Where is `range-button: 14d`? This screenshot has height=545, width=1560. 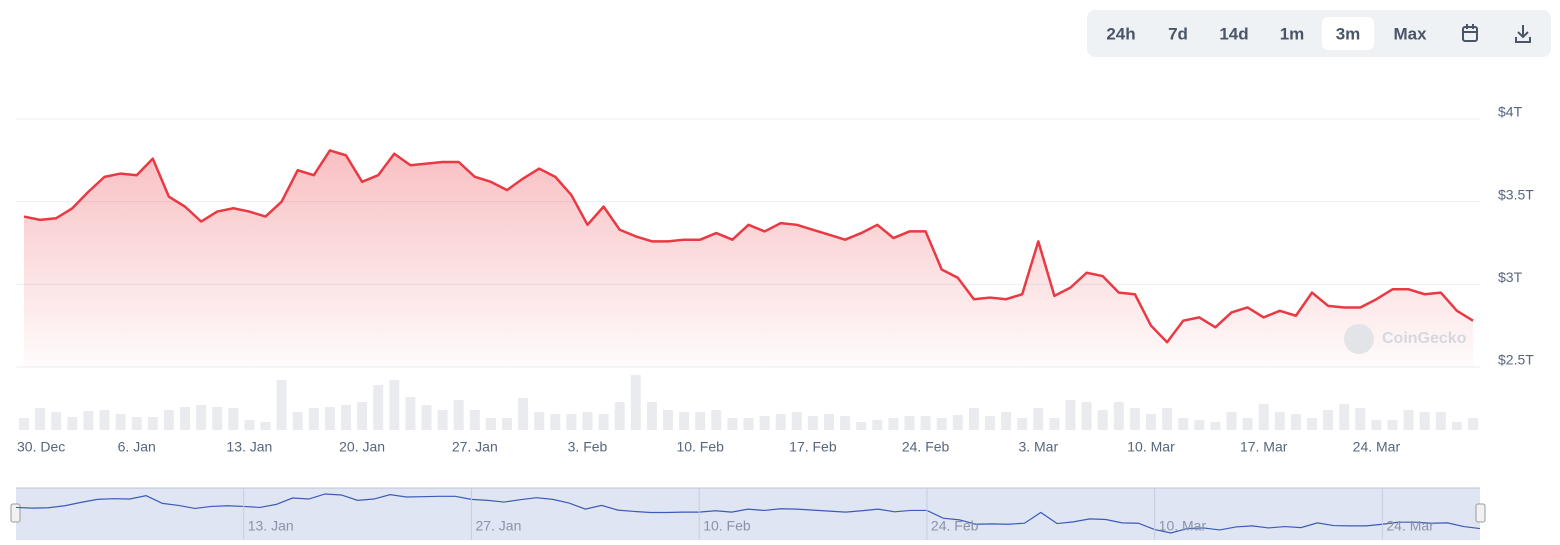
range-button: 14d is located at coordinates (1233, 33).